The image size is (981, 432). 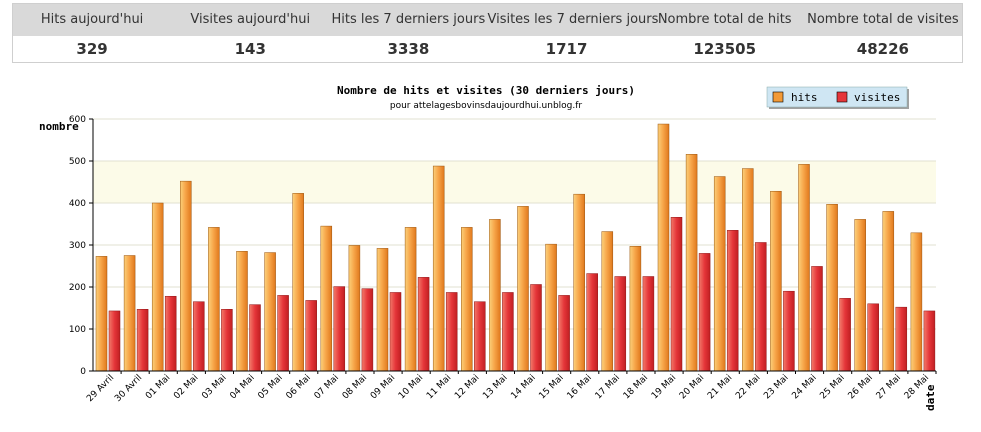 What do you see at coordinates (439, 387) in the screenshot?
I see `x-tick-label: 11 Mai` at bounding box center [439, 387].